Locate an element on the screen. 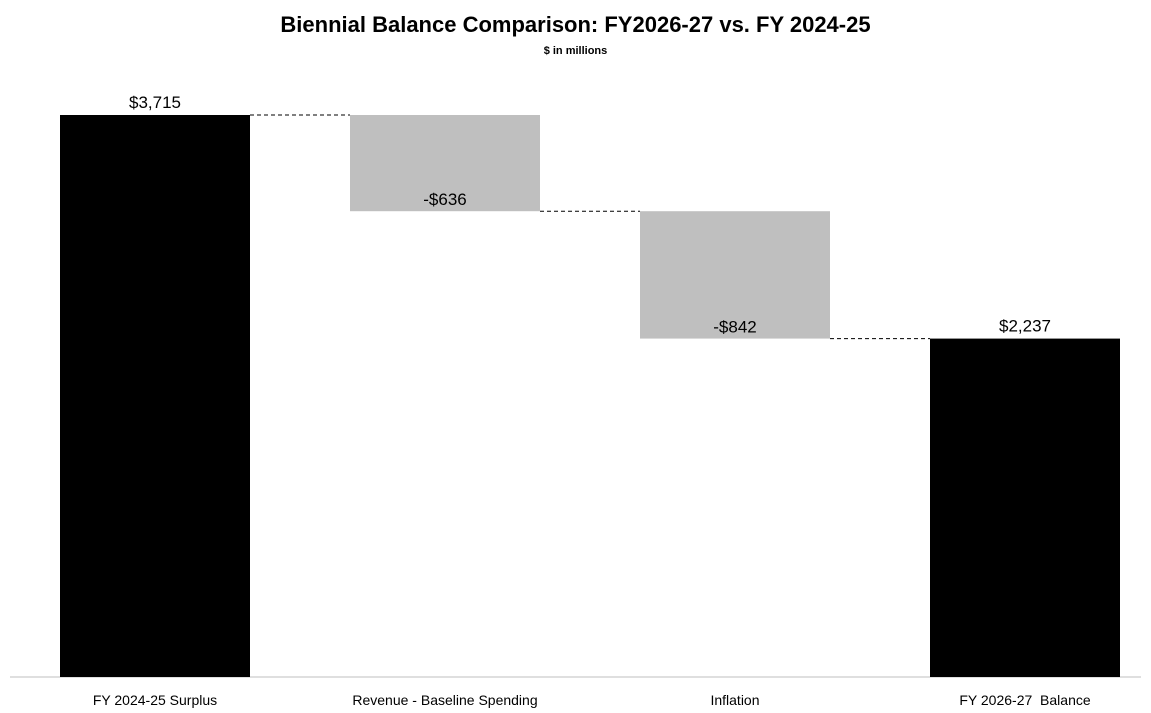  bar-3-change is located at coordinates (735, 275).